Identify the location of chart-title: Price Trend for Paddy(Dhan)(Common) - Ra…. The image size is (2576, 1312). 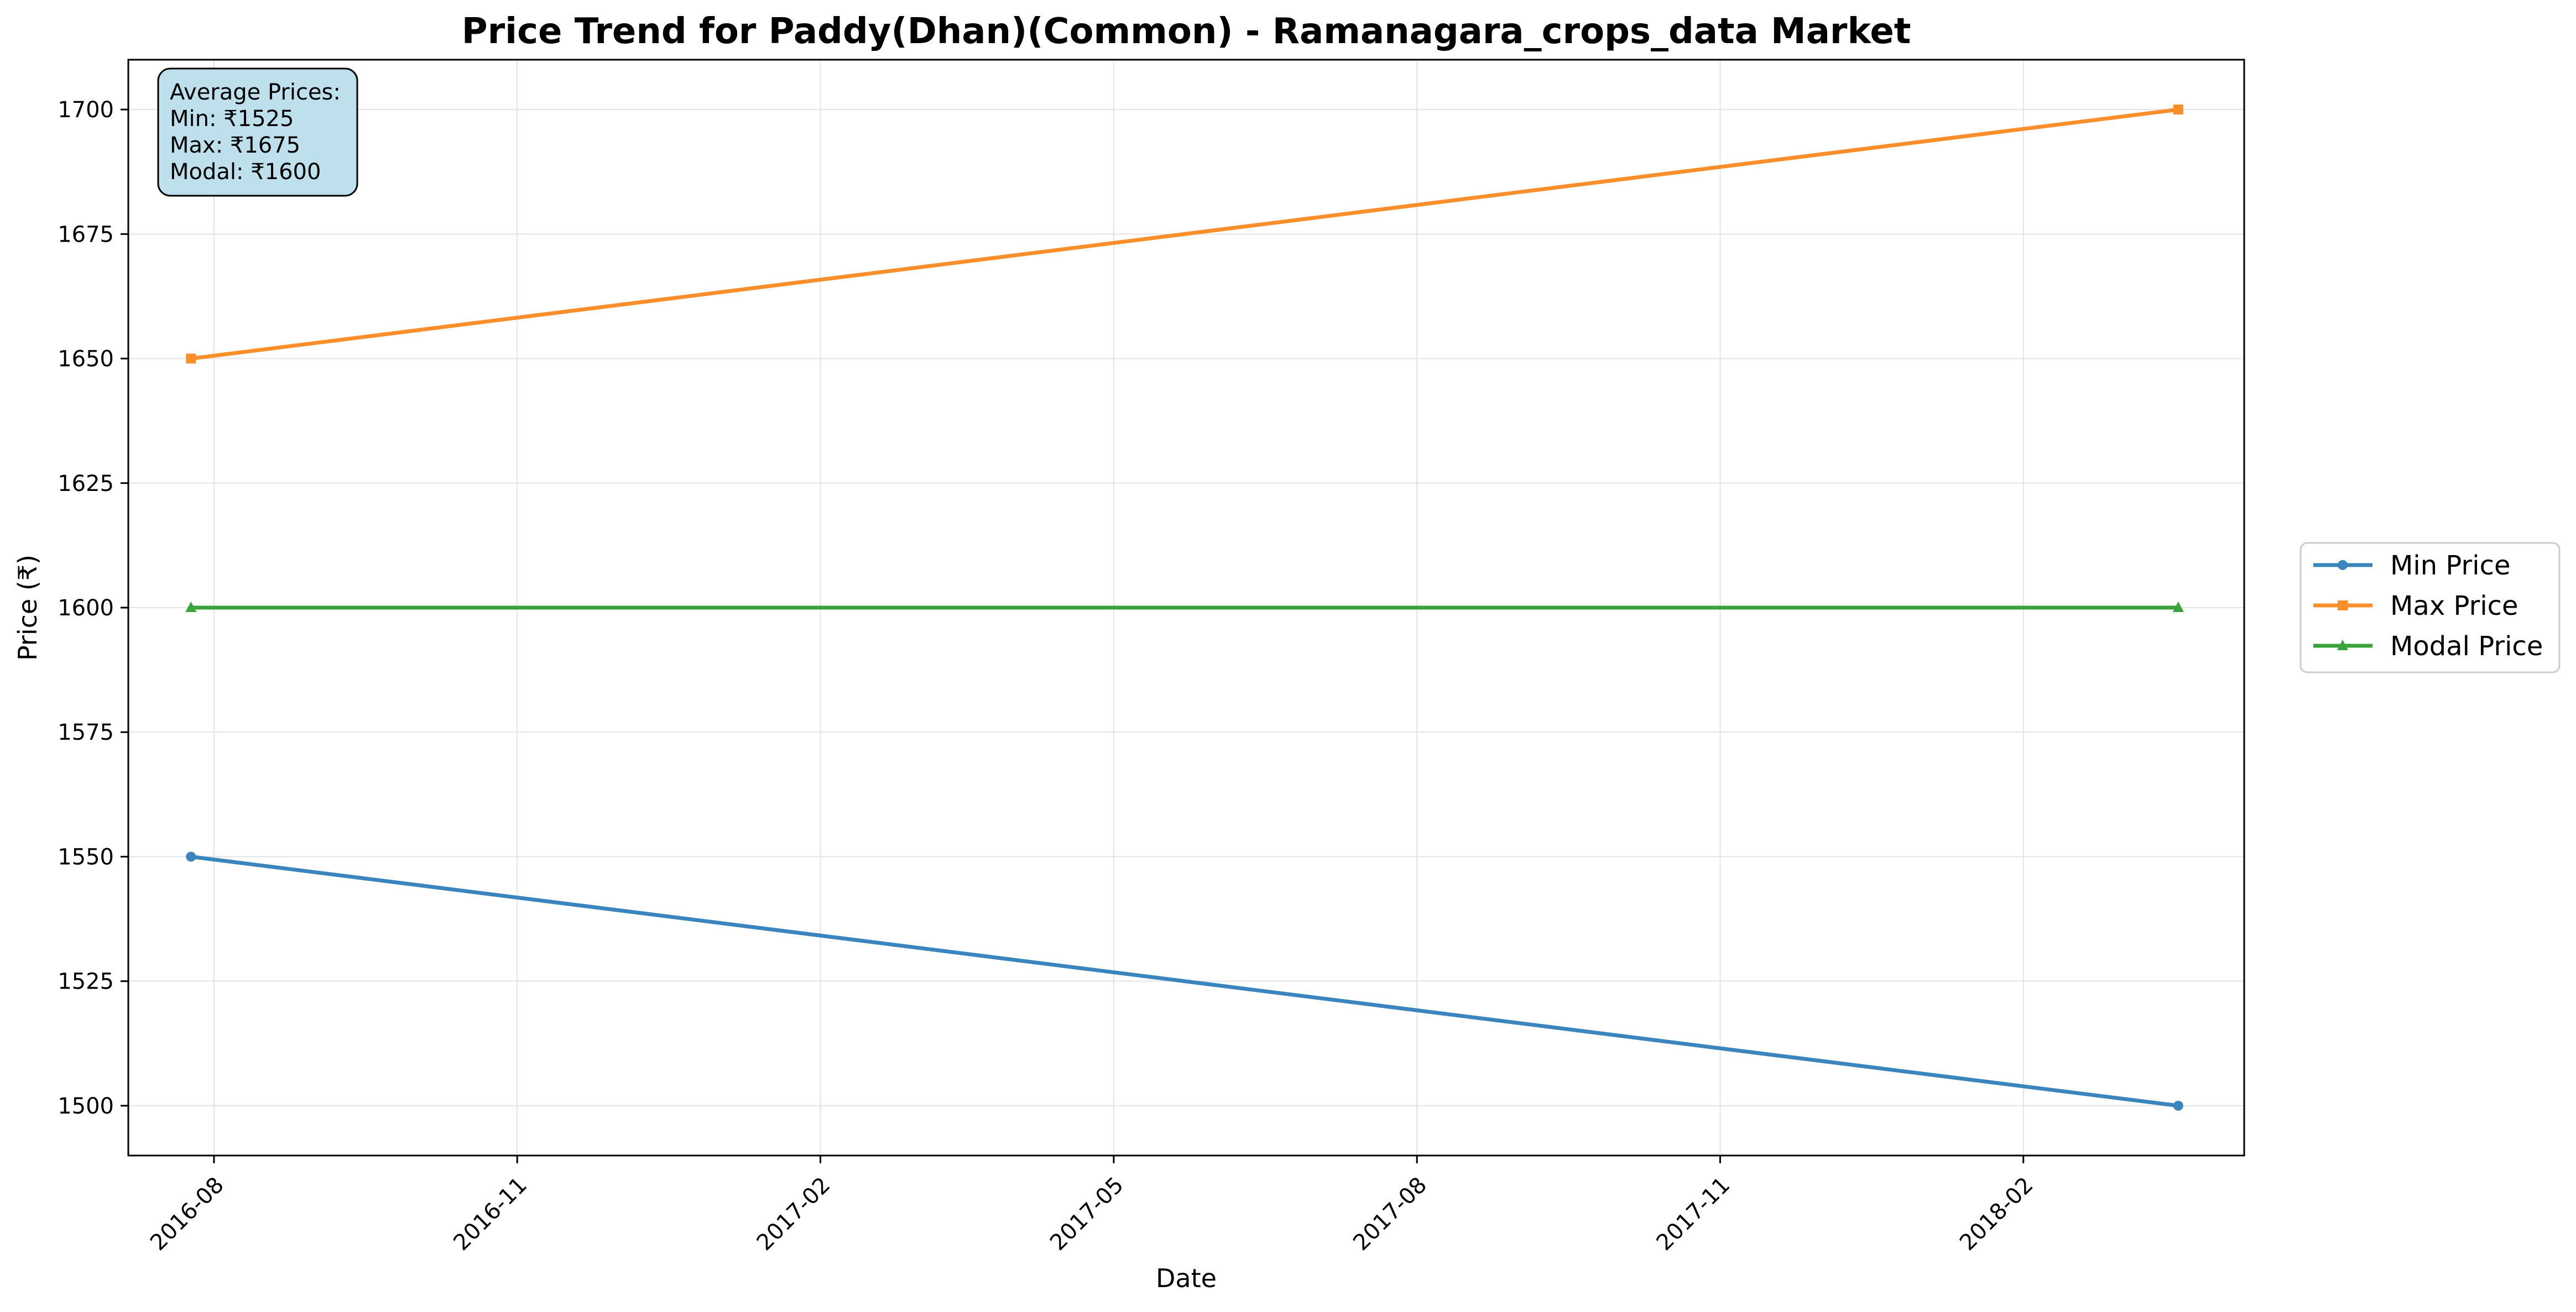
(1186, 31).